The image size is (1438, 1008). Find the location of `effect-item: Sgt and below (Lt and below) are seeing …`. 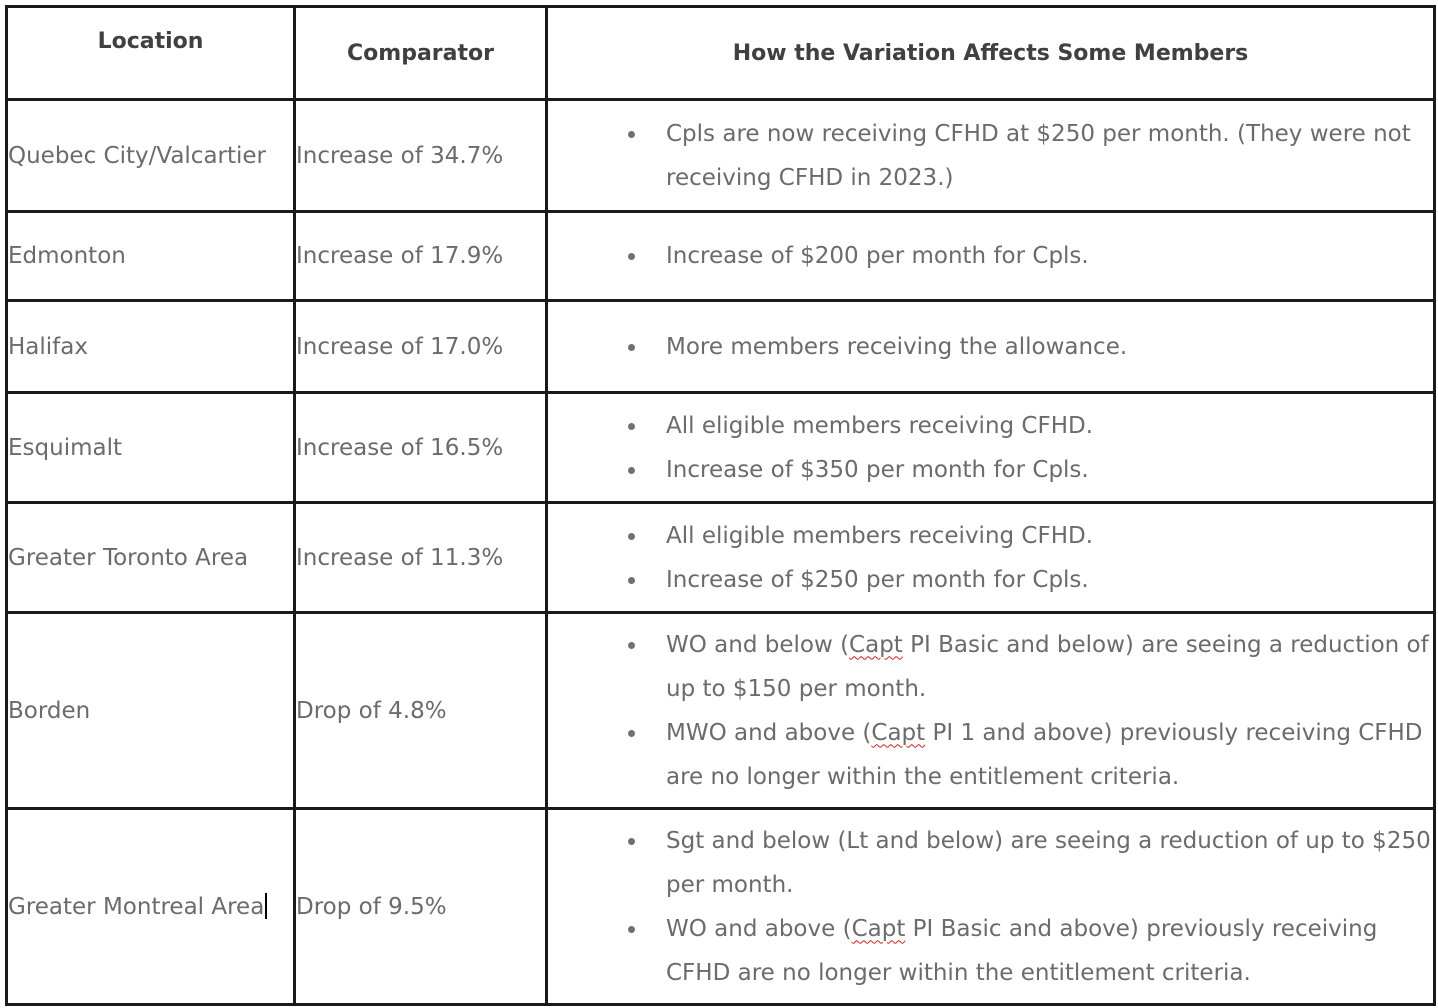

effect-item: Sgt and below (Lt and below) are seeing … is located at coordinates (990, 863).